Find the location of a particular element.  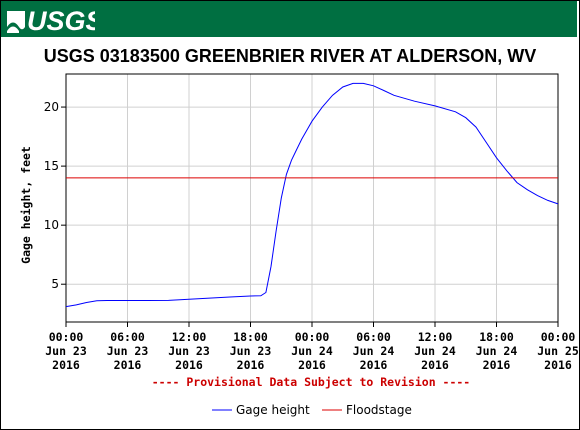

y-axis-ticks: 5 10 15 20 is located at coordinates (55, 195).